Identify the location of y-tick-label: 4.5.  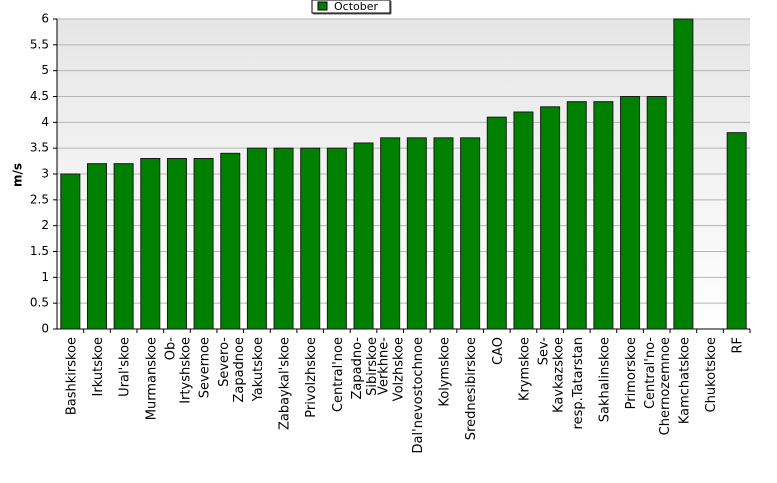
(39, 96).